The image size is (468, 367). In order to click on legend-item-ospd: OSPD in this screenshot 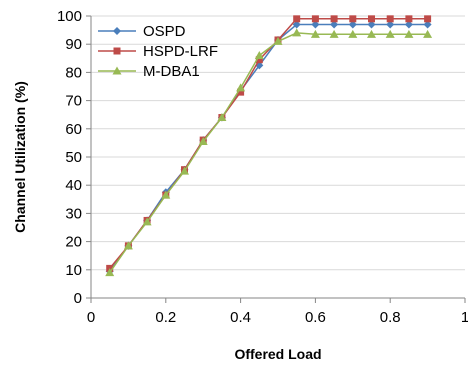, I will do `click(142, 31)`.